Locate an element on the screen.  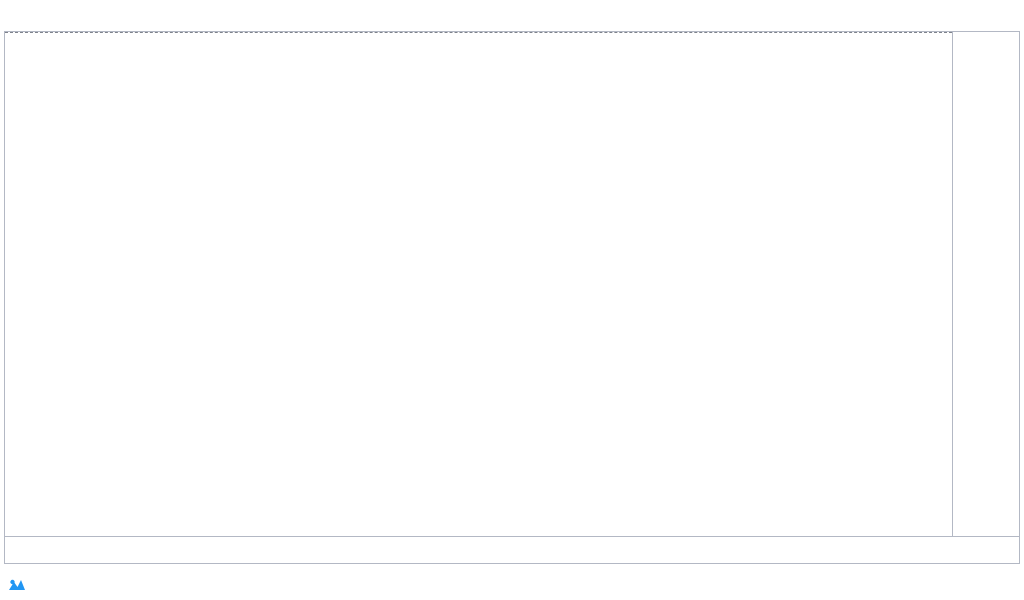
current-price-line is located at coordinates (478, 32).